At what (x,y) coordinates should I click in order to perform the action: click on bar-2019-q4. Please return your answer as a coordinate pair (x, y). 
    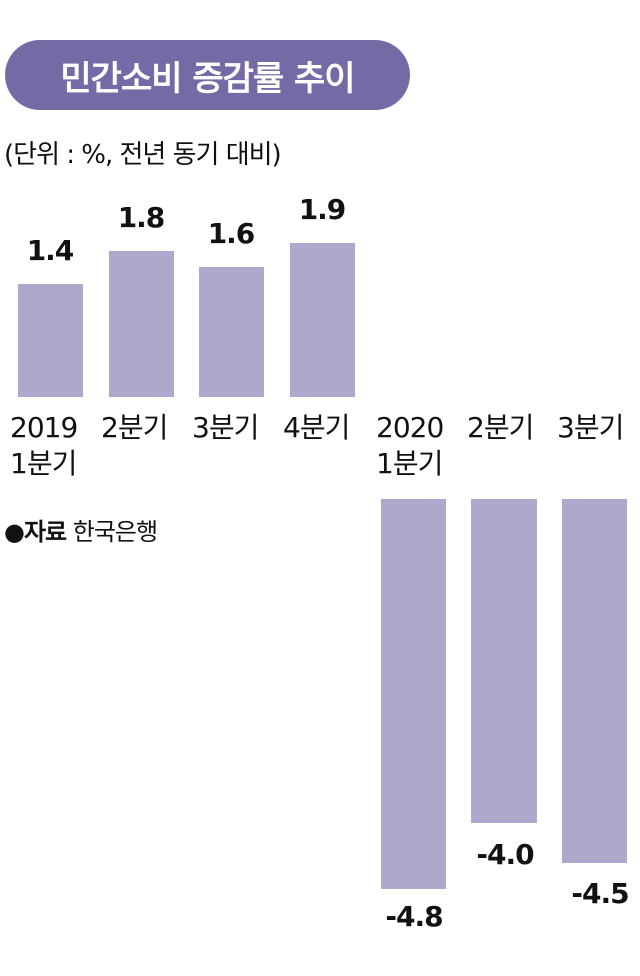
    Looking at the image, I should click on (322, 320).